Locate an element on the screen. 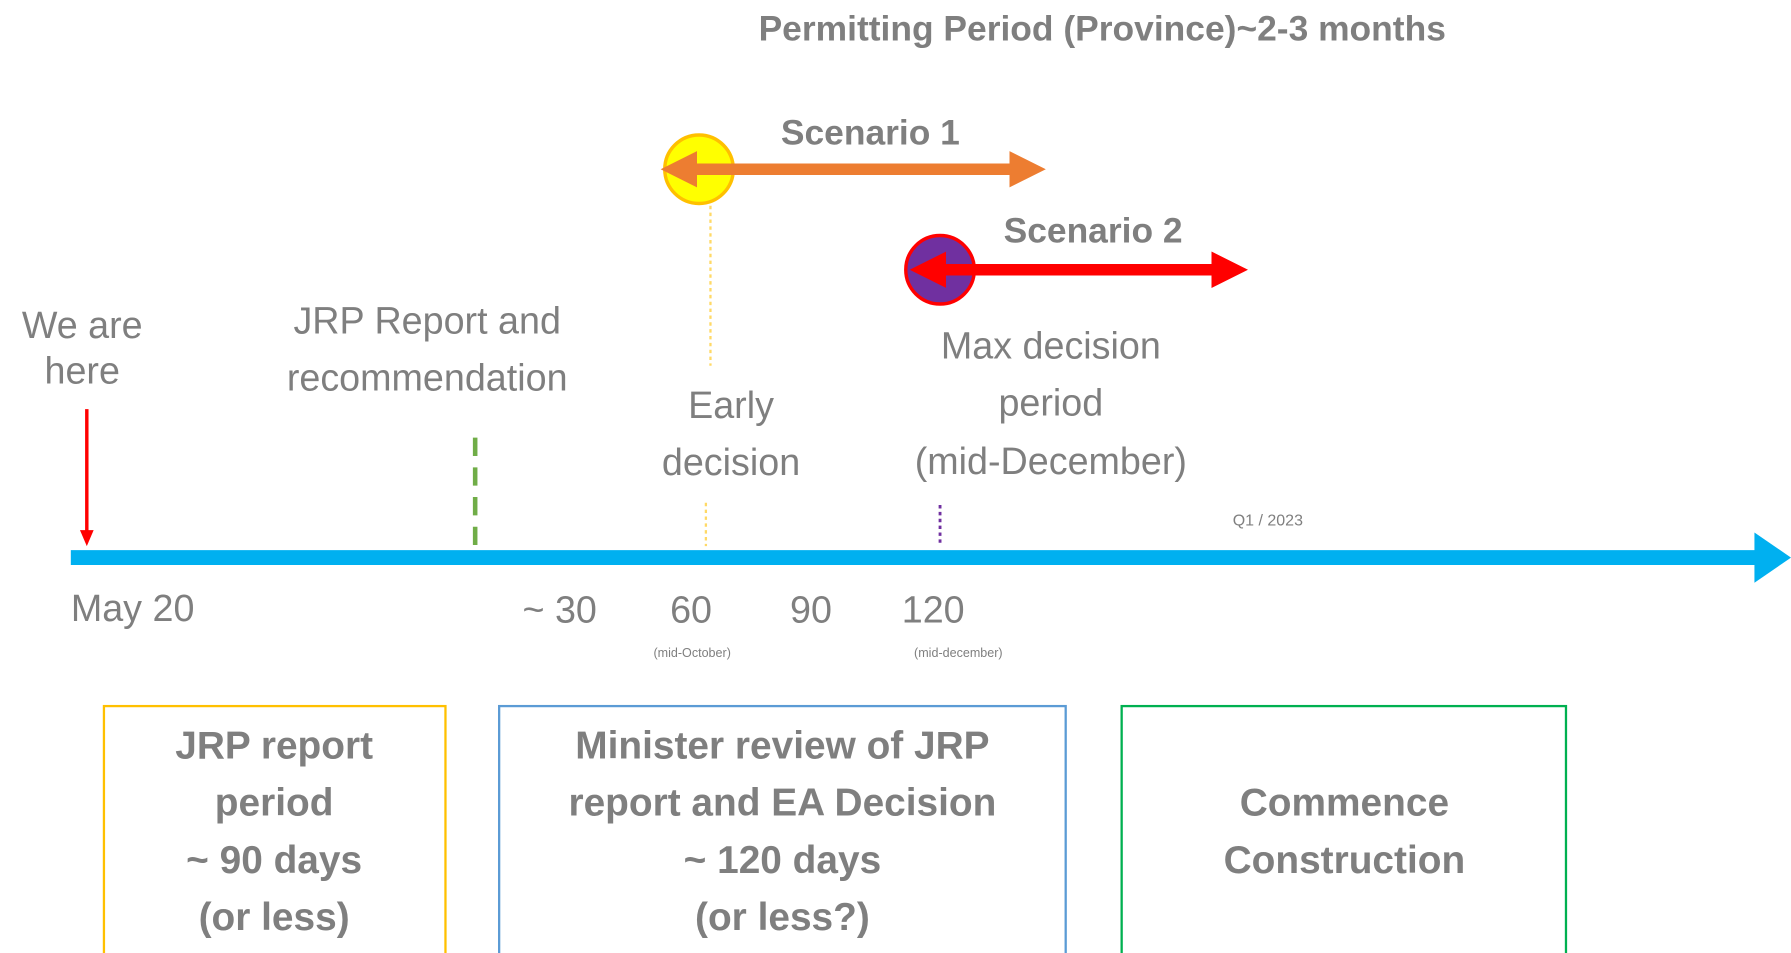  early-decision: Early is located at coordinates (731, 405).